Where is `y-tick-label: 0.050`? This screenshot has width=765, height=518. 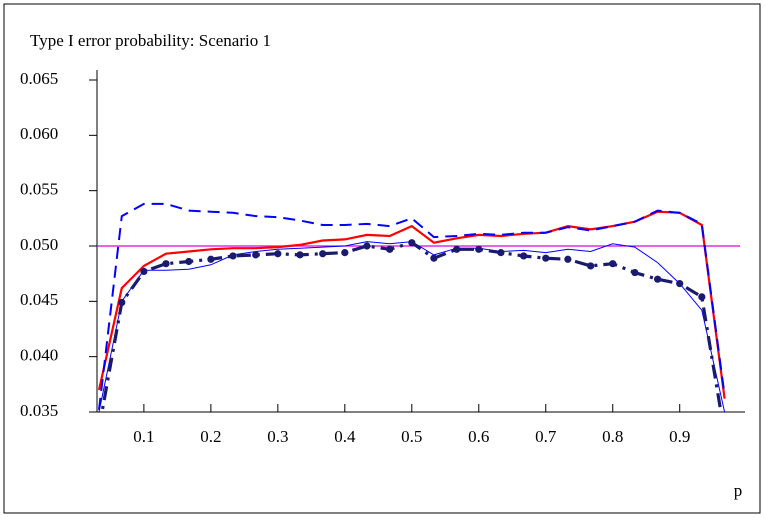
y-tick-label: 0.050 is located at coordinates (39, 244).